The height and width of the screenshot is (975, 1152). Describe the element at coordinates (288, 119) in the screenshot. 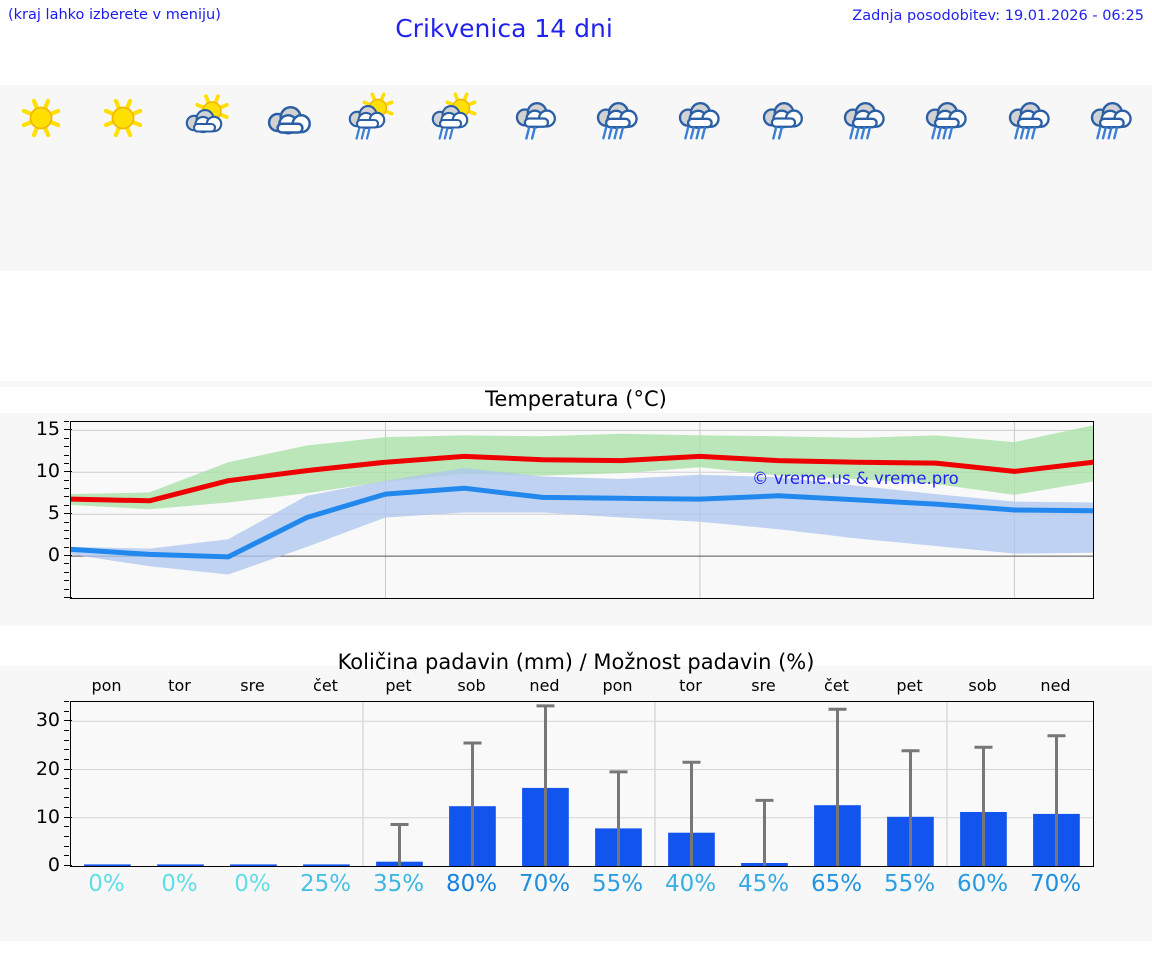

I see `cloud-icon` at that location.